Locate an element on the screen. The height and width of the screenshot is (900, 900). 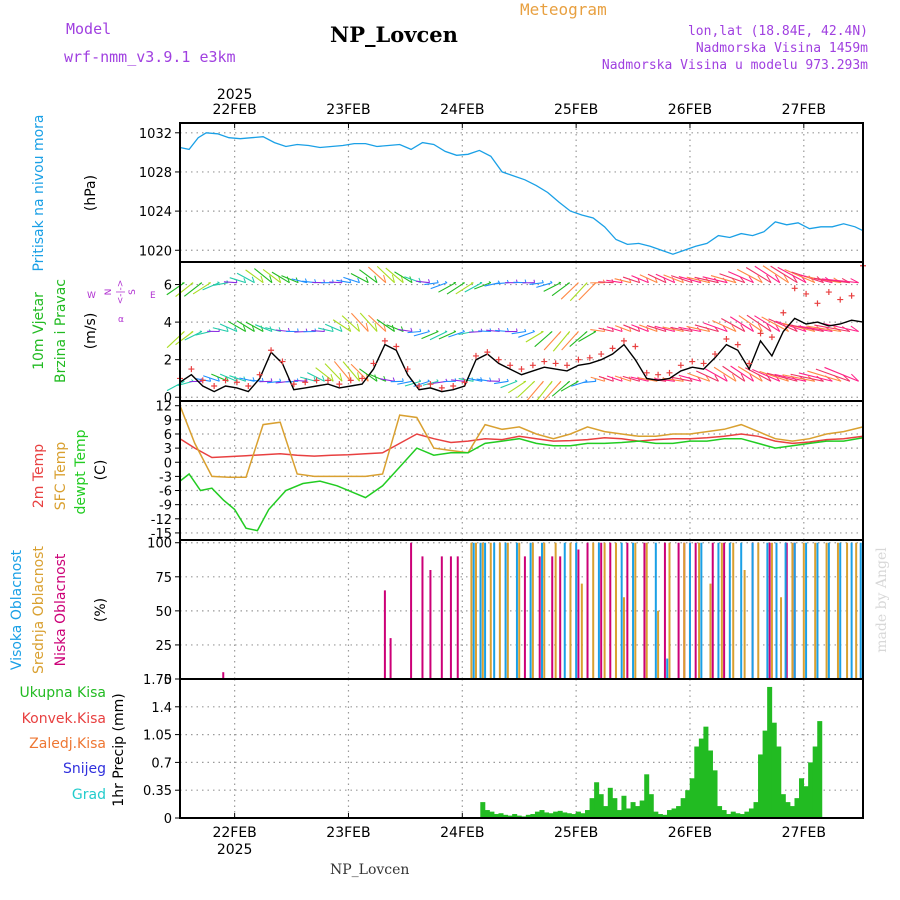
page-title: NP_Lovcen is located at coordinates (394, 34).